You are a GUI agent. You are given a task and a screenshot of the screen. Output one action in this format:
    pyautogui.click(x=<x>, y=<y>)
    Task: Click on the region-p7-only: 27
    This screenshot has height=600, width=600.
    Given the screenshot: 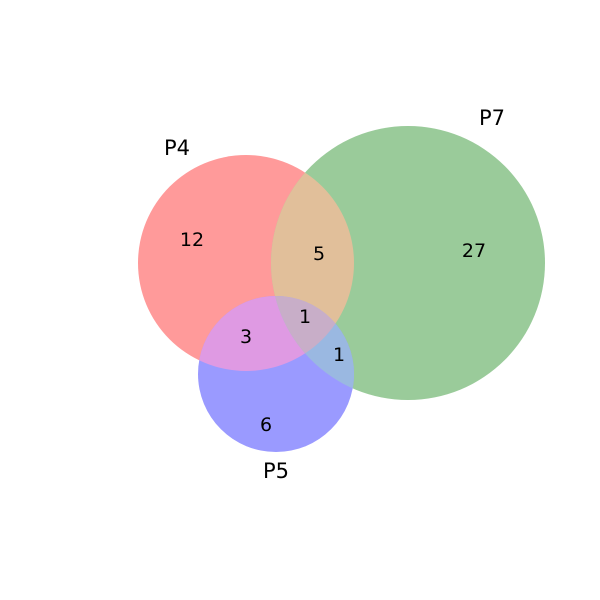 What is the action you would take?
    pyautogui.click(x=474, y=251)
    